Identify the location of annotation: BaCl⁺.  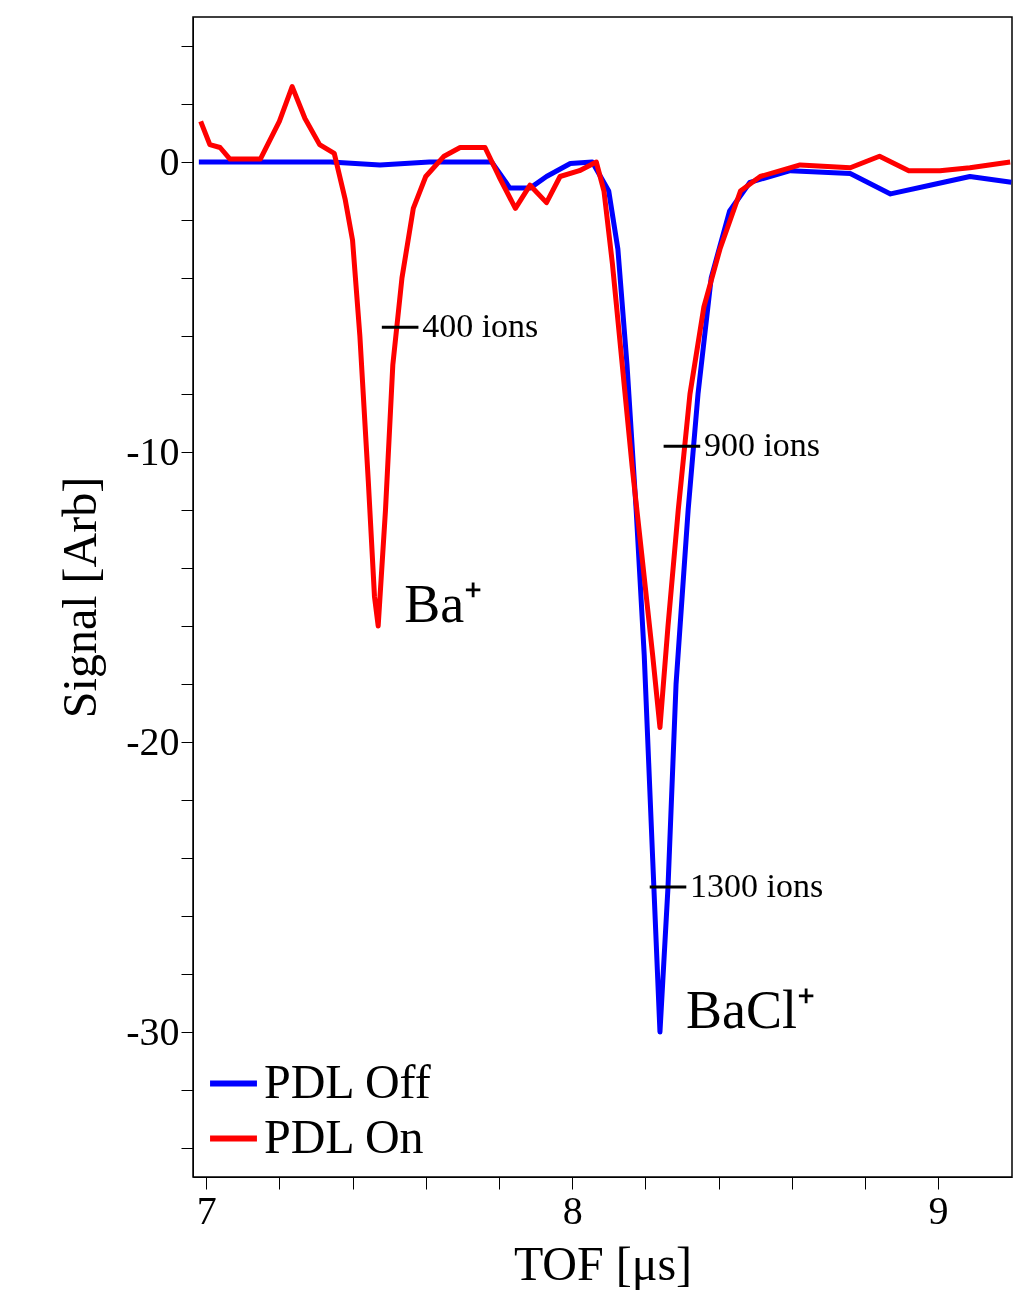
(750, 1010).